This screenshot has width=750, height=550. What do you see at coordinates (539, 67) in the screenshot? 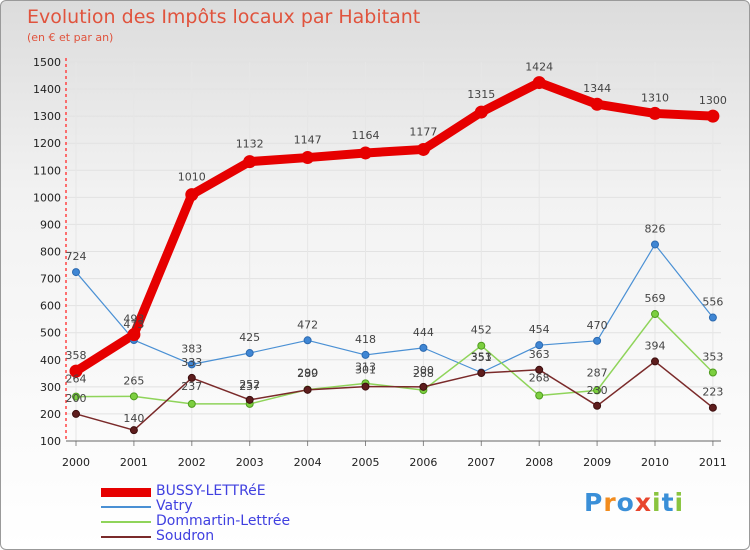
I see `data-label: 1424` at bounding box center [539, 67].